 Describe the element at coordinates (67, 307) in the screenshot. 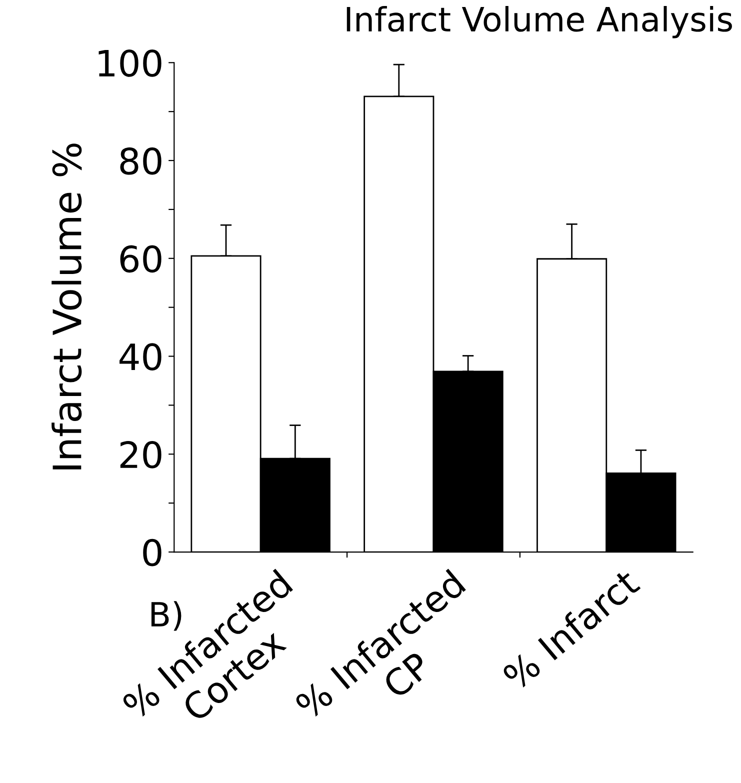

I see `y-axis-title: Infarct Volume %` at that location.